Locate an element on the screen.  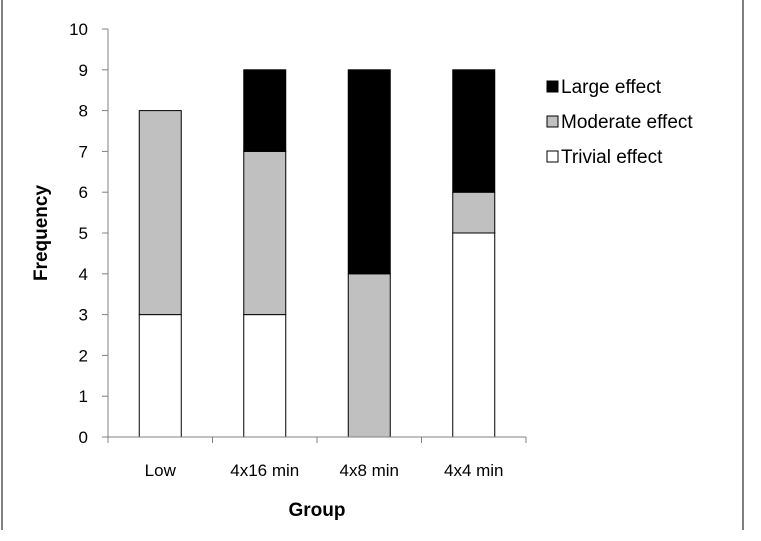
y-tick-label: 9 is located at coordinates (83, 70).